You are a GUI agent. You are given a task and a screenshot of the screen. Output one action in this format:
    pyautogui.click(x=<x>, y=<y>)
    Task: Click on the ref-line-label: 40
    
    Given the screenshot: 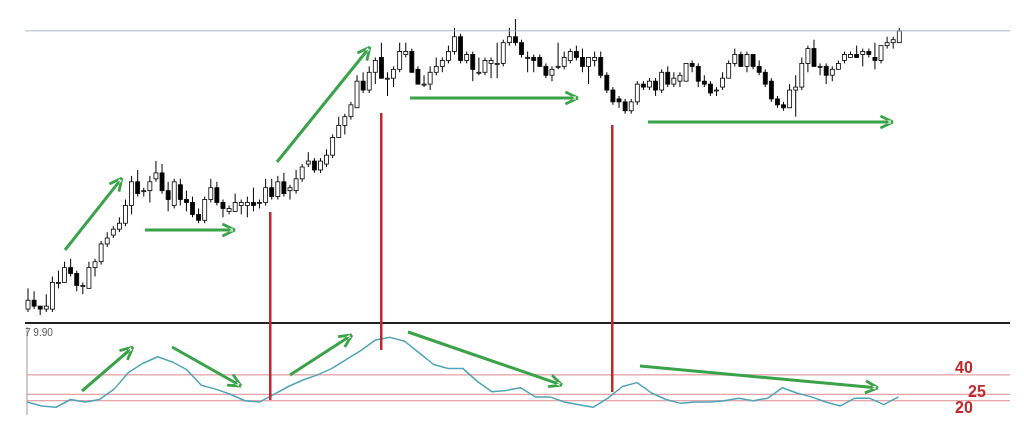 What is the action you would take?
    pyautogui.click(x=964, y=368)
    